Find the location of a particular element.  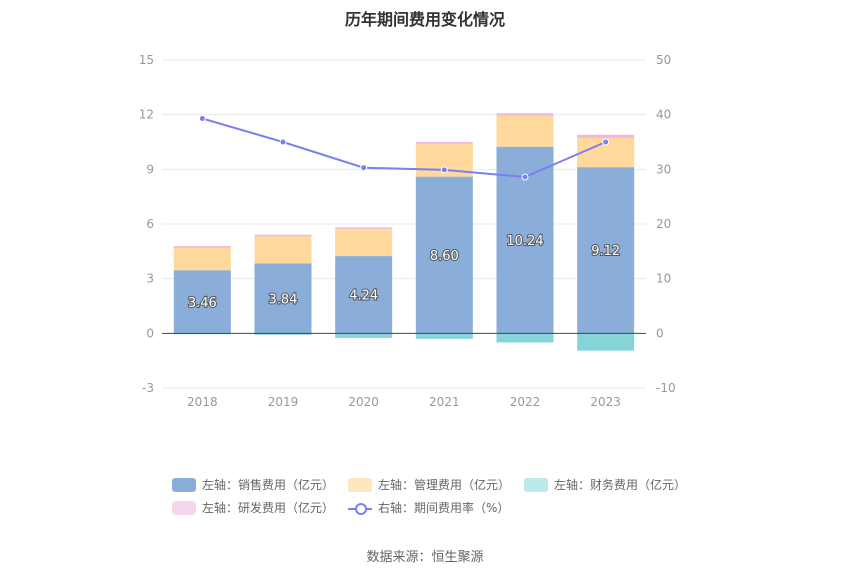

legend-label-rate: 右轴：期间费用率（%） is located at coordinates (444, 508).